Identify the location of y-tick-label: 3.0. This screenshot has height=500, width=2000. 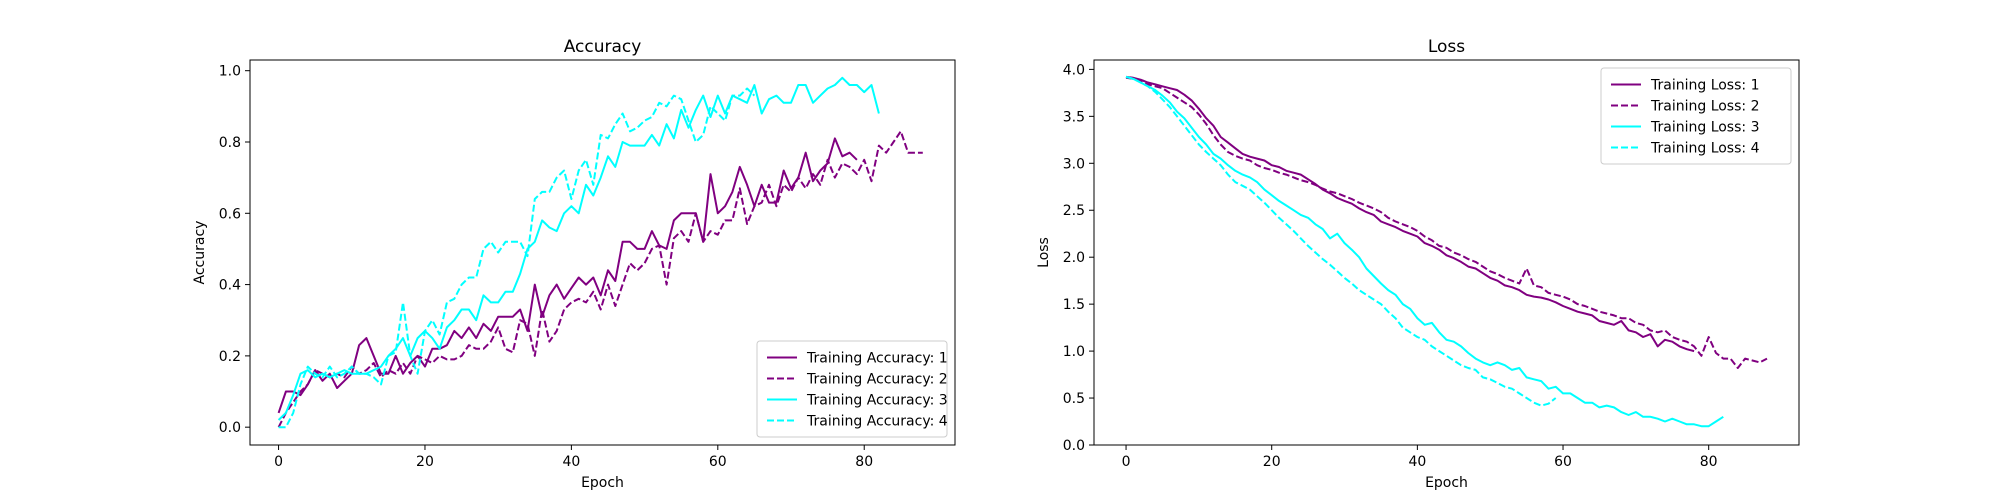
(1074, 164).